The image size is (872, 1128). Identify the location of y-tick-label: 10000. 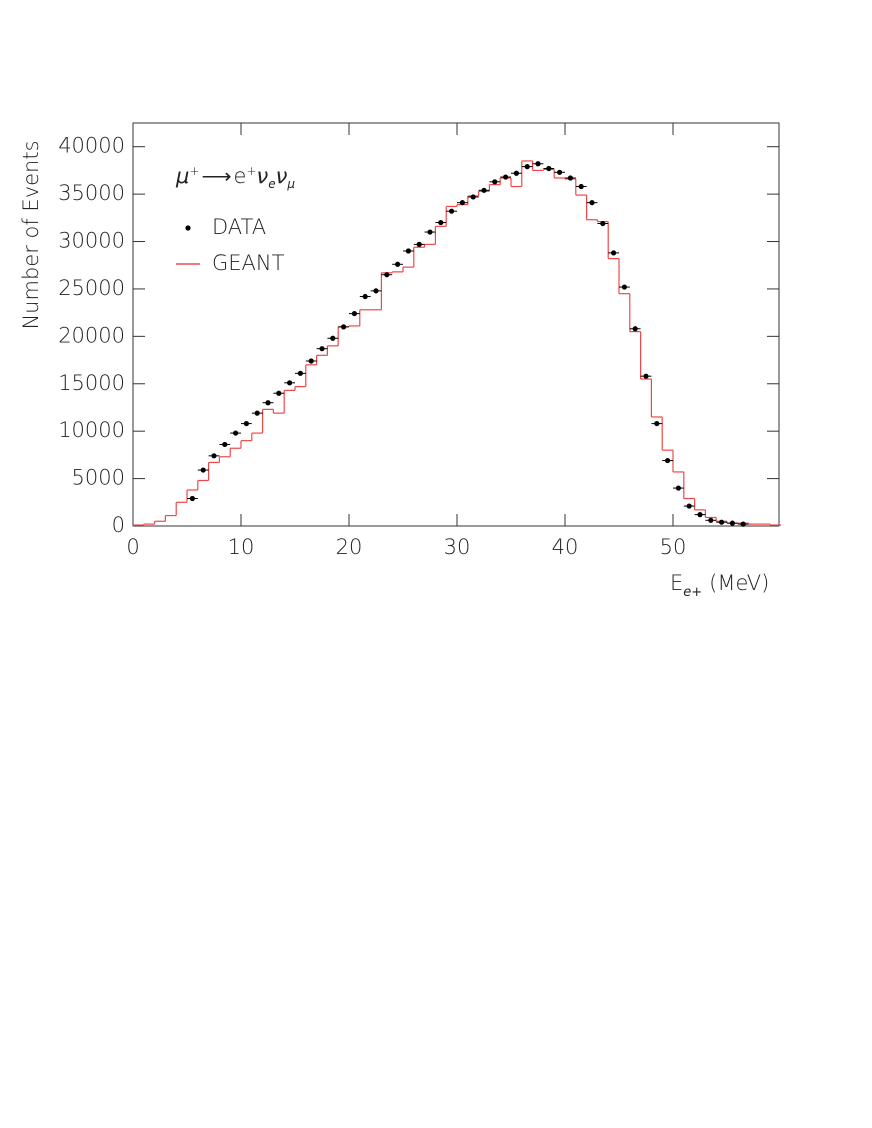
(91, 430).